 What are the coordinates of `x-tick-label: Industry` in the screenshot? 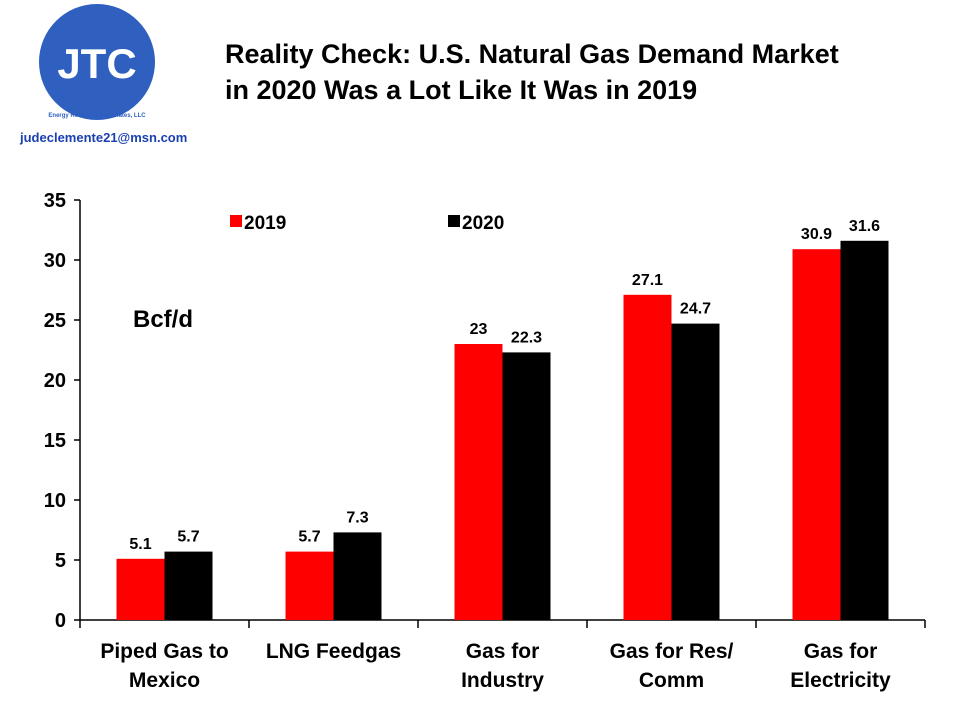 It's located at (502, 680).